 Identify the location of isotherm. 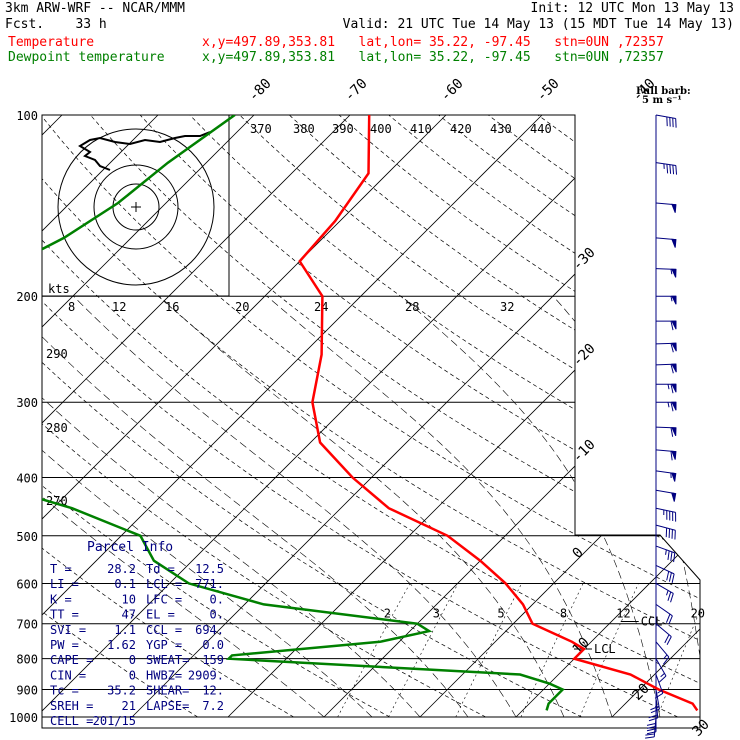
(100, 416).